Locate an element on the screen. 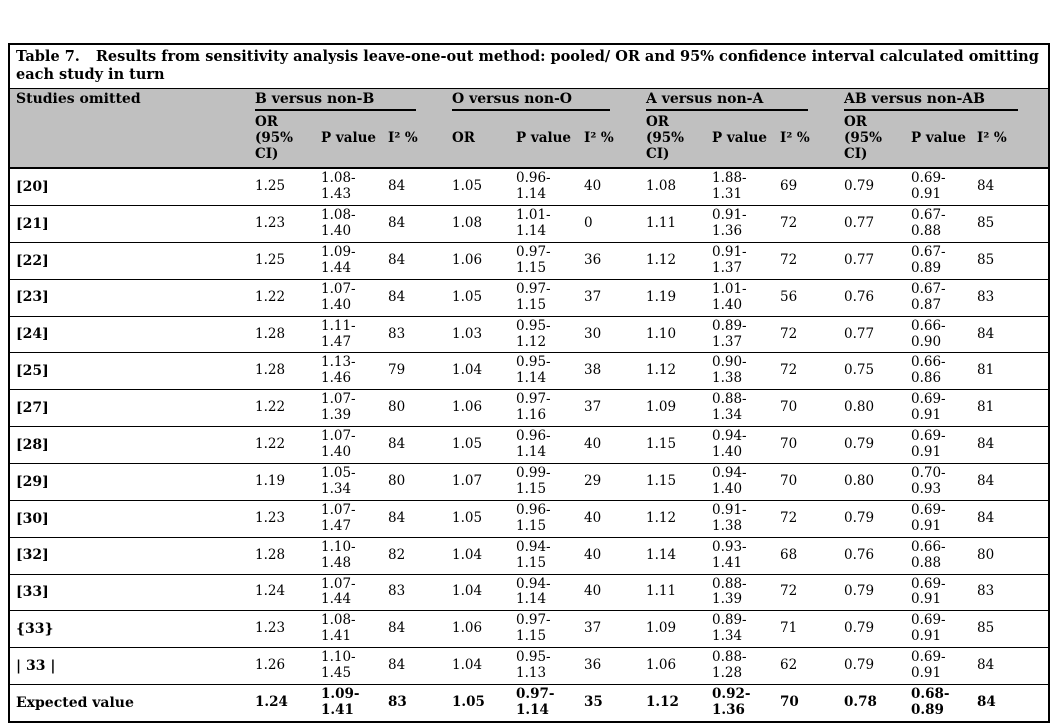 The width and height of the screenshot is (1056, 723). i2-cell: 71 is located at coordinates (789, 628).